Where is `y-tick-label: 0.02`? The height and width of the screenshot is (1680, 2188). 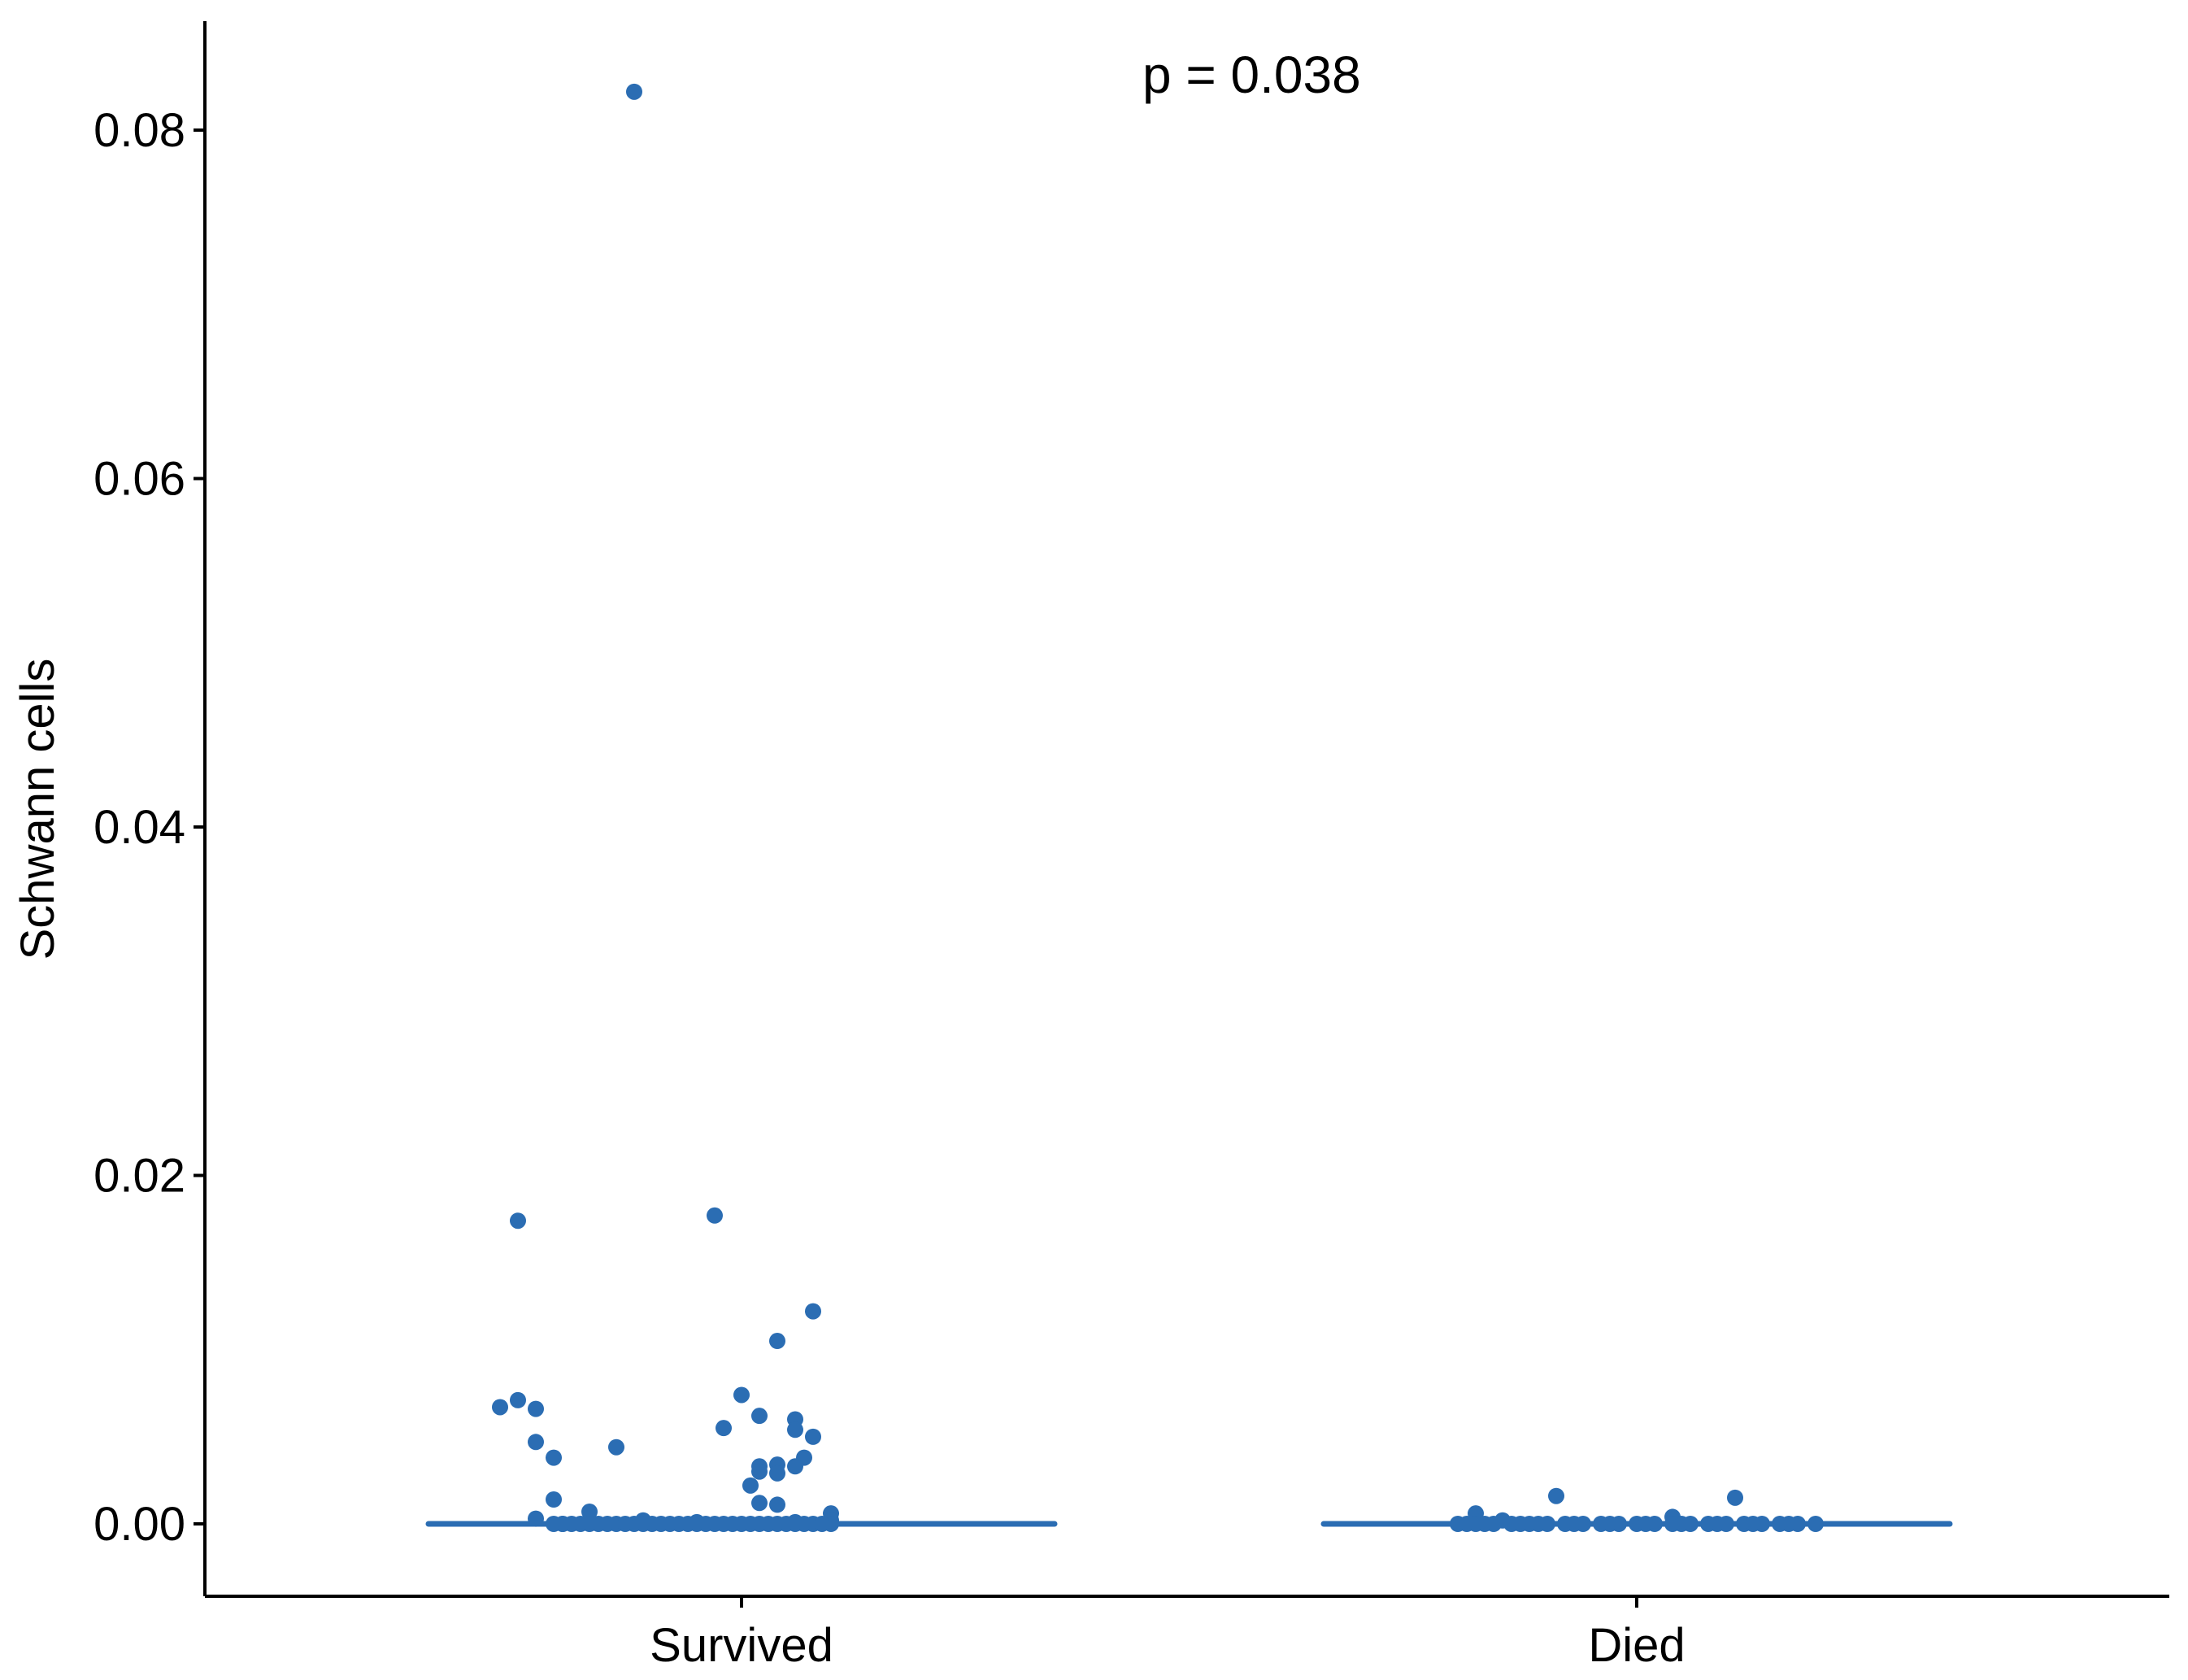
y-tick-label: 0.02 is located at coordinates (139, 1177).